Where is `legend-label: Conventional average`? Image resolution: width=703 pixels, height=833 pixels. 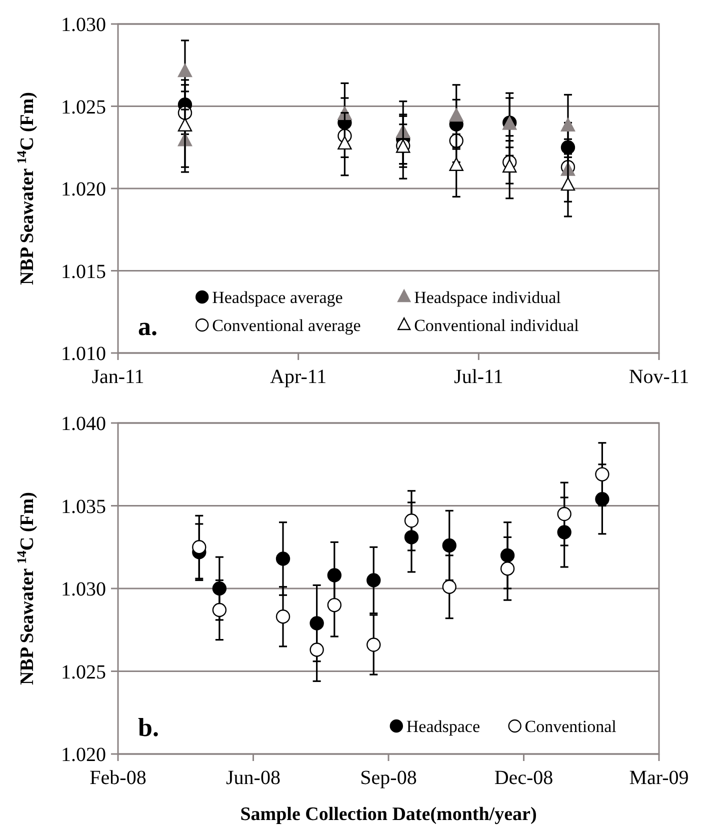 legend-label: Conventional average is located at coordinates (286, 325).